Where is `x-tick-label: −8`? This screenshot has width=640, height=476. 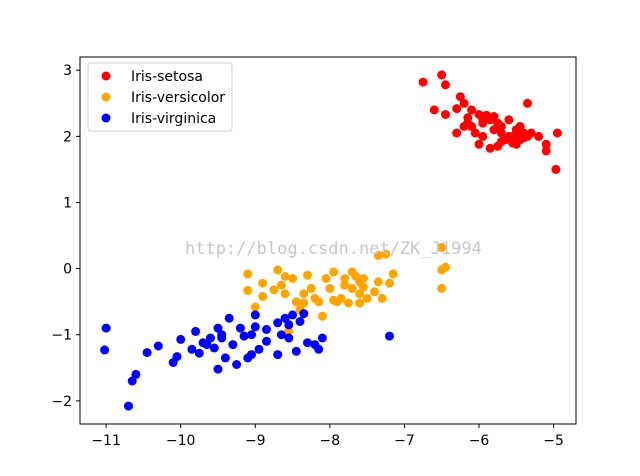 x-tick-label: −8 is located at coordinates (330, 441).